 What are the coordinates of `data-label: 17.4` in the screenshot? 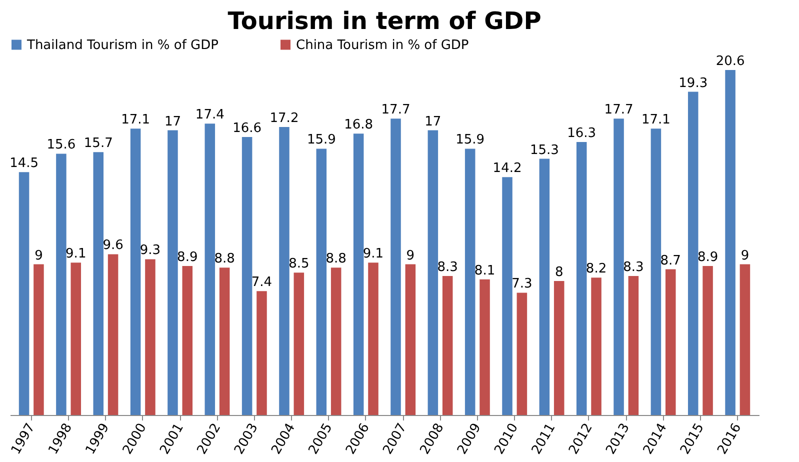 It's located at (209, 115).